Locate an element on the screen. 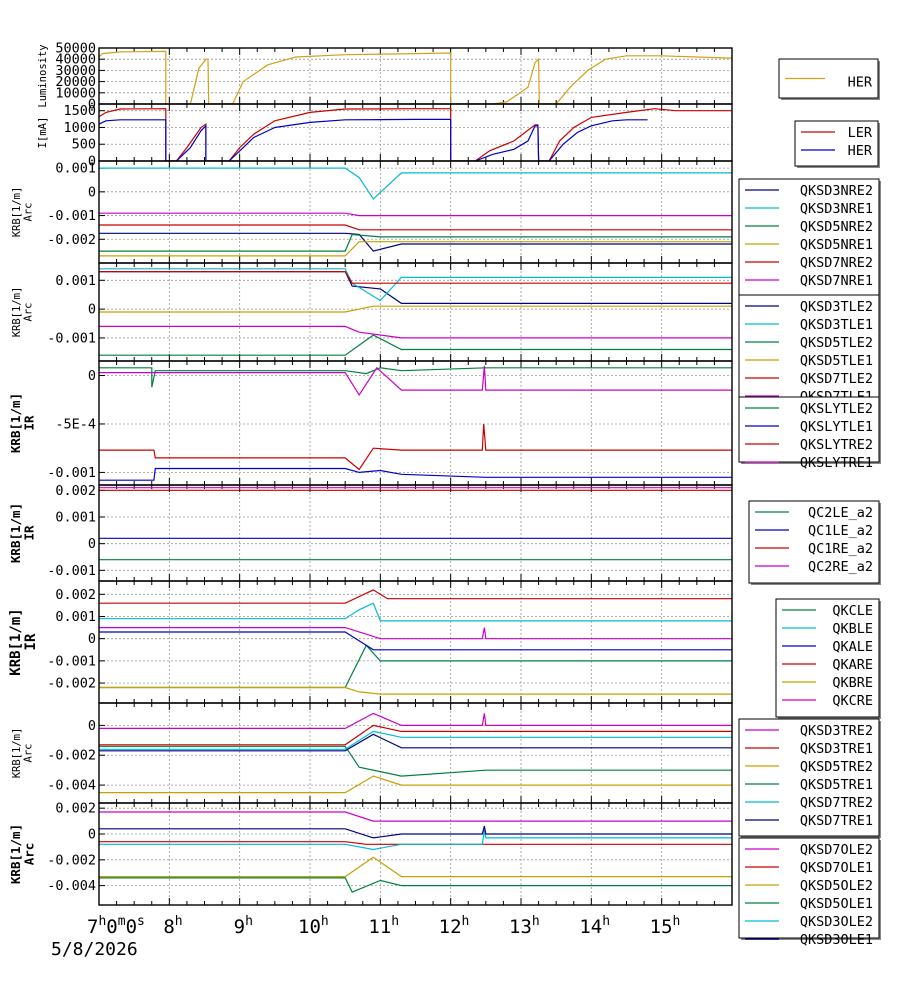 The image size is (900, 984). series-line-QKBLE is located at coordinates (415, 612).